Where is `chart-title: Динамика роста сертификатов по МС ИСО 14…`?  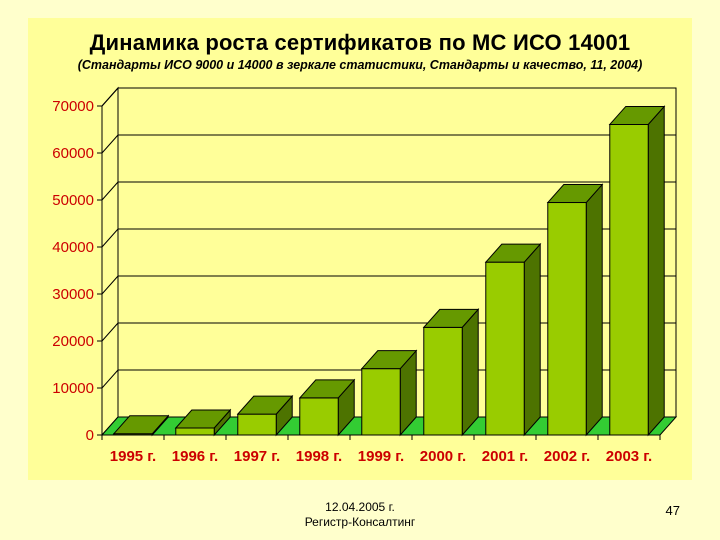
chart-title: Динамика роста сертификатов по МС ИСО 14… is located at coordinates (360, 42).